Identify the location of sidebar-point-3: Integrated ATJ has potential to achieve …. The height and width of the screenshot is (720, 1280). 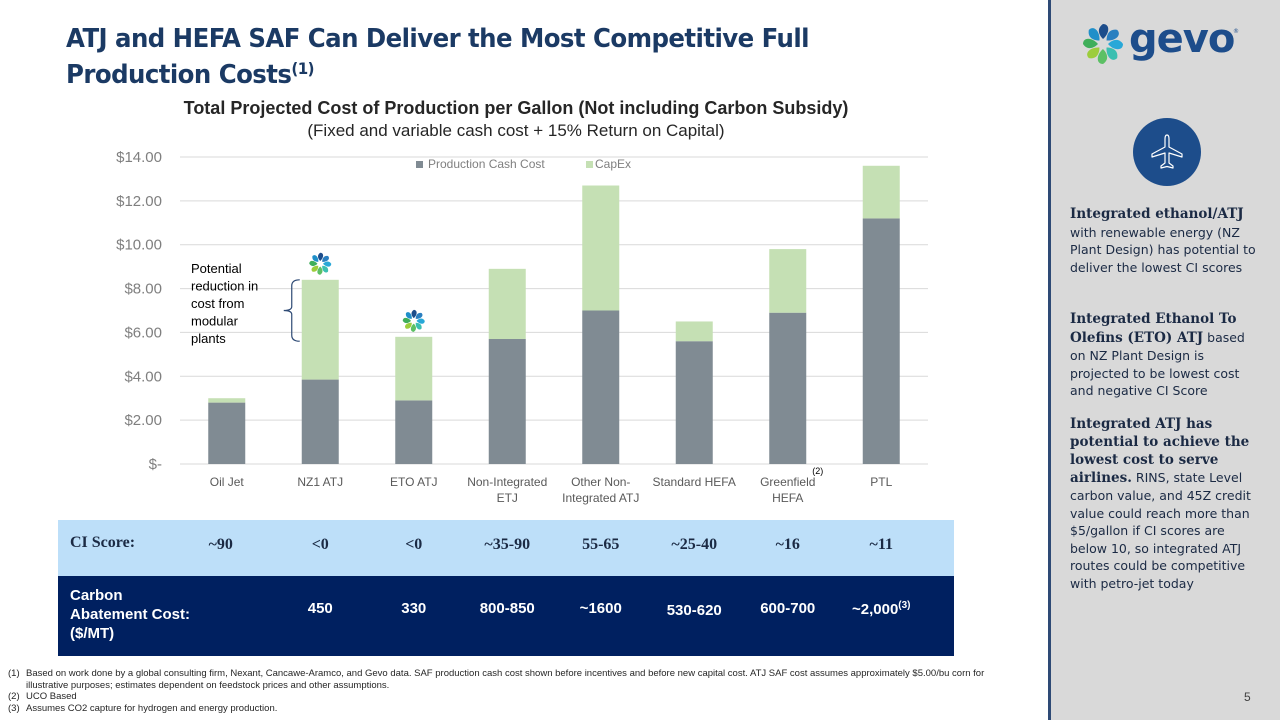
(1165, 503).